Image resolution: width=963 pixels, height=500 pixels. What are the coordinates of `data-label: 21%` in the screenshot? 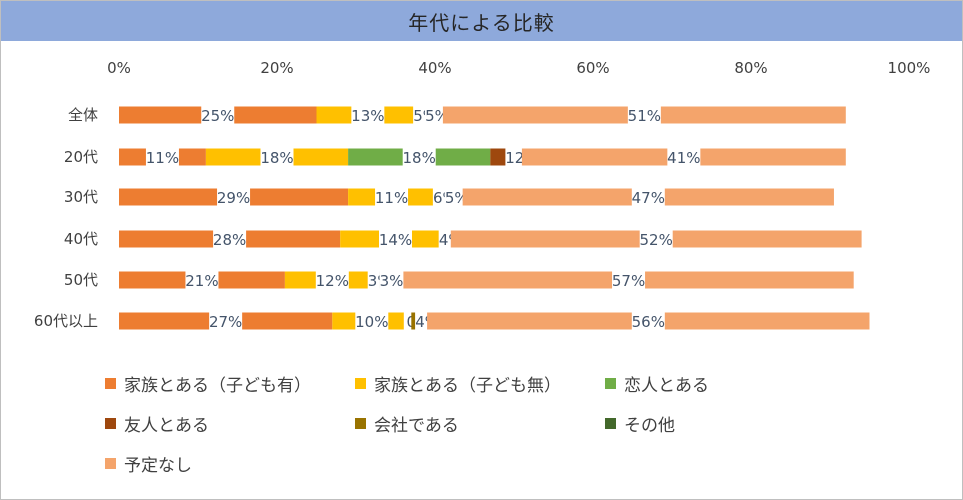 It's located at (201, 281).